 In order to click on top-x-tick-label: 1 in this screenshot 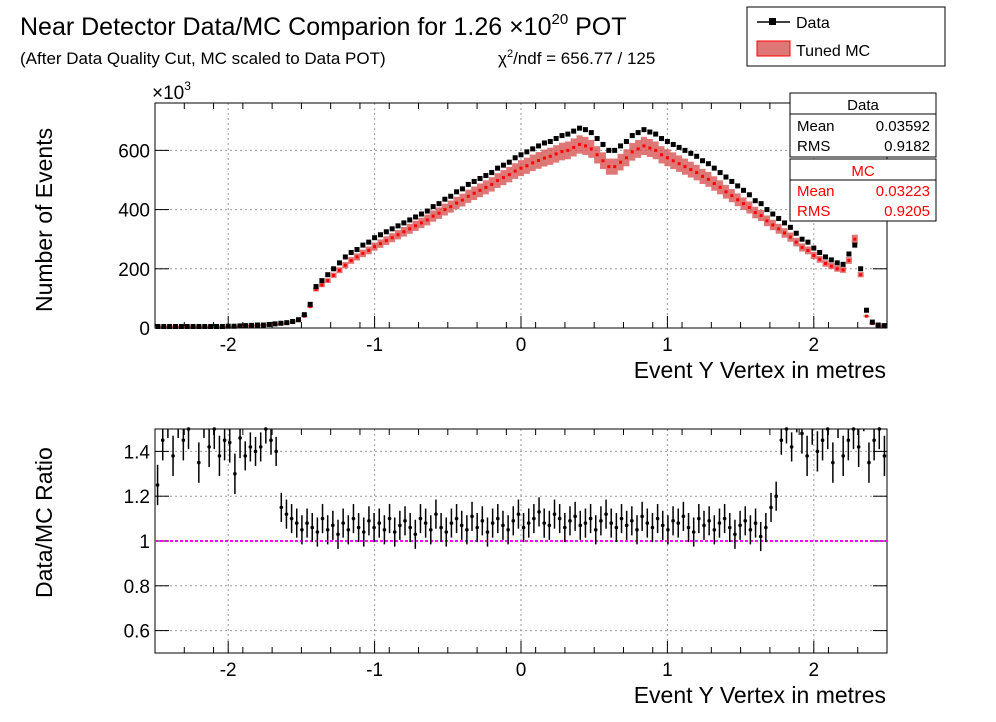, I will do `click(667, 345)`.